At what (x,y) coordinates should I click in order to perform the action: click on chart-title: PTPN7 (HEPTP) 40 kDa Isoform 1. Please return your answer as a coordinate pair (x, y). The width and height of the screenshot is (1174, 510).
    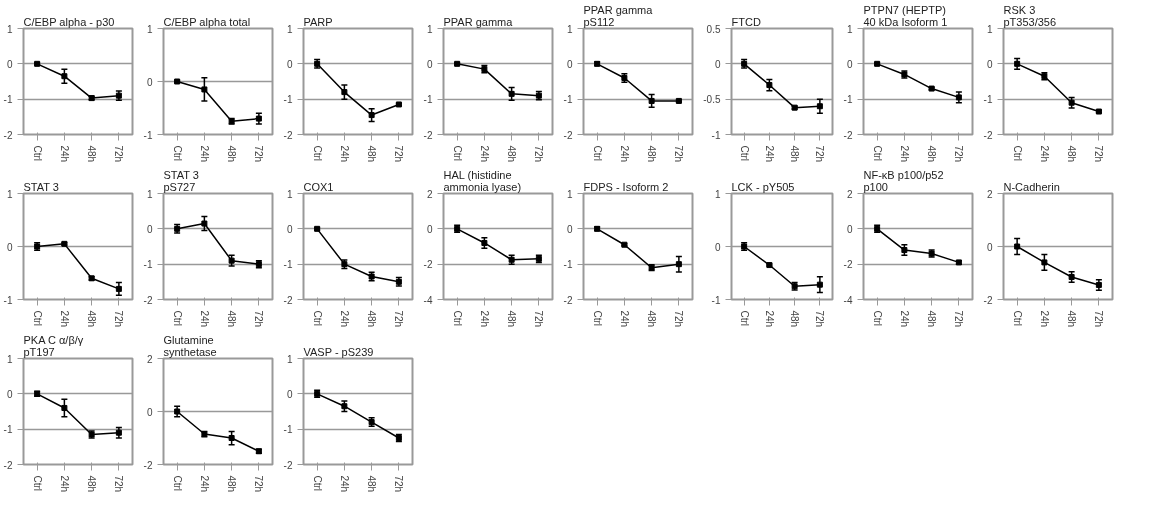
    Looking at the image, I should click on (905, 15).